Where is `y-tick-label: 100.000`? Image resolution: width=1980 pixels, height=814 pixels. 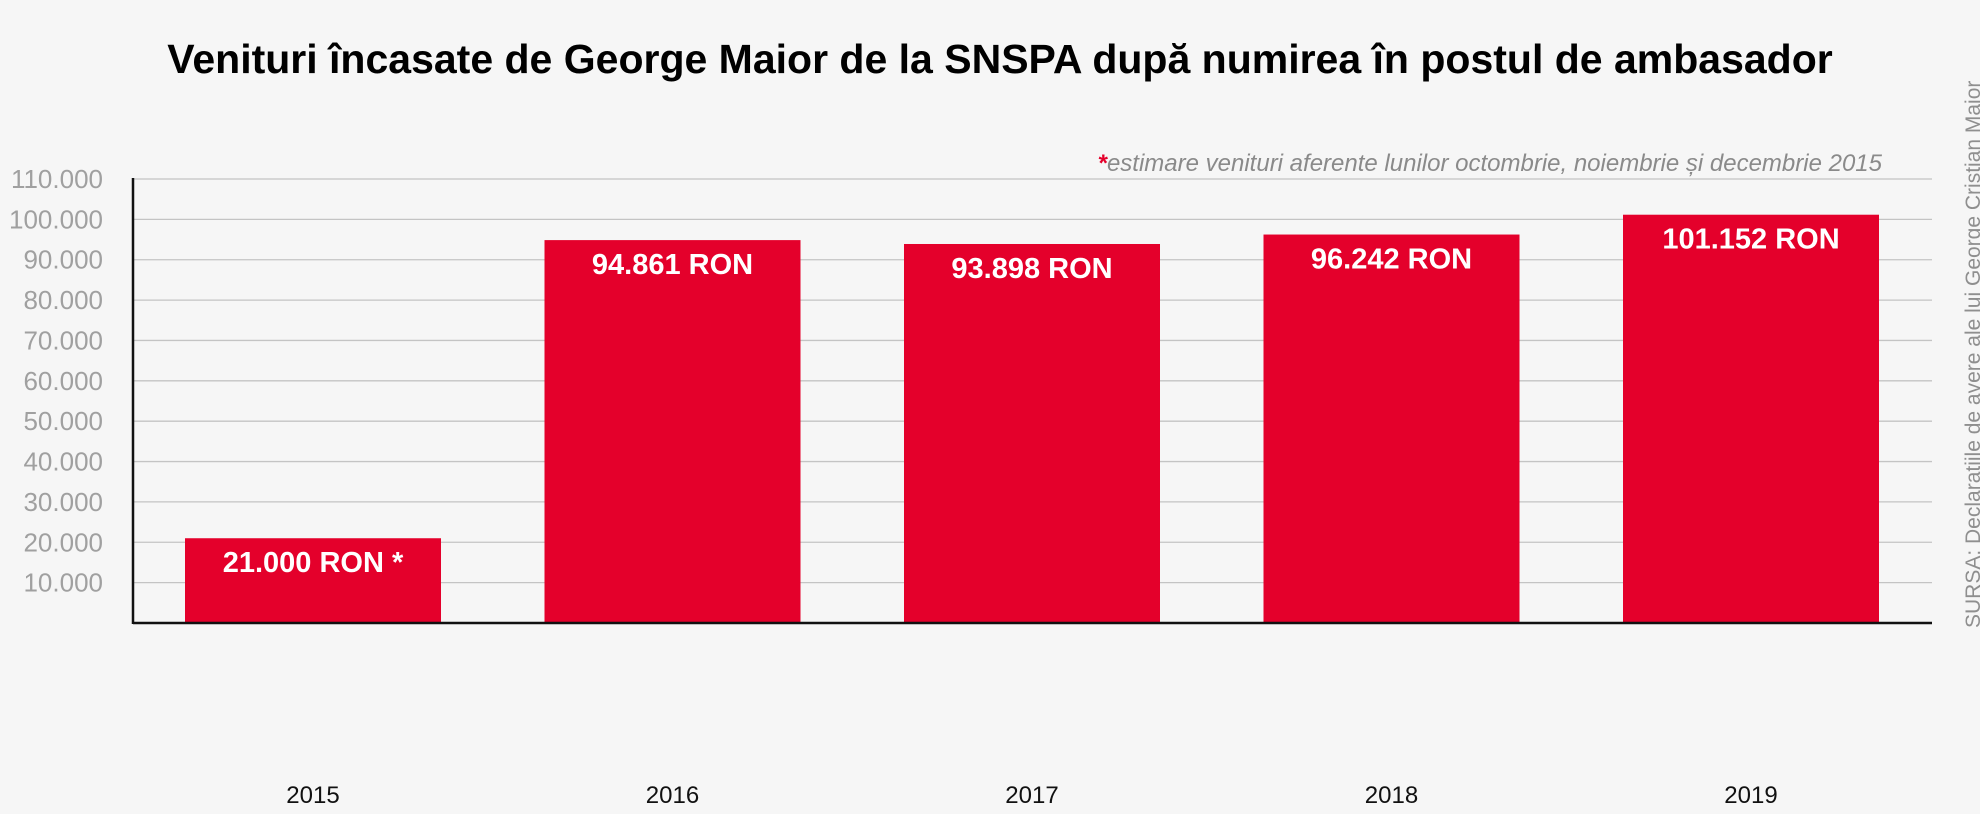 y-tick-label: 100.000 is located at coordinates (56, 219).